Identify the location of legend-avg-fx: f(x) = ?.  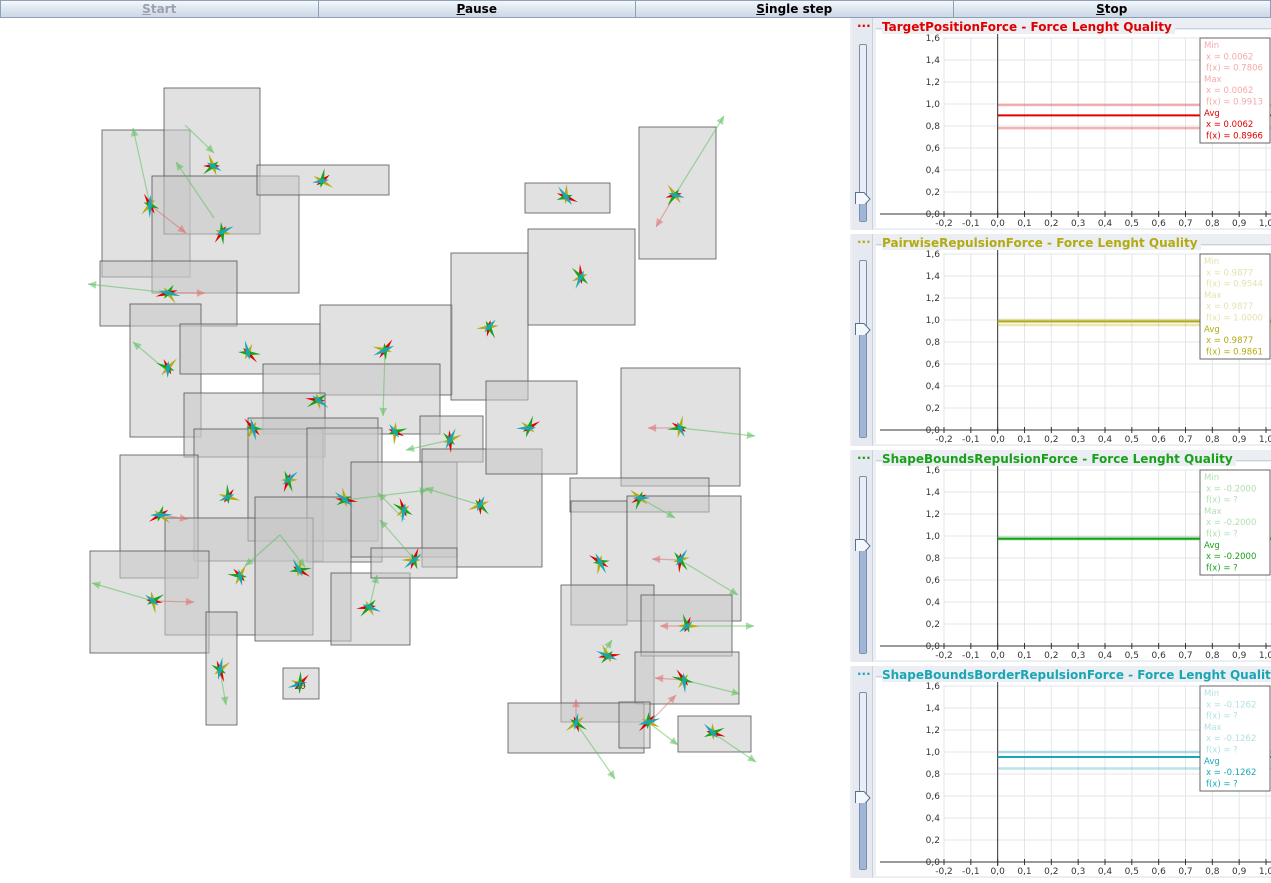
(1222, 784).